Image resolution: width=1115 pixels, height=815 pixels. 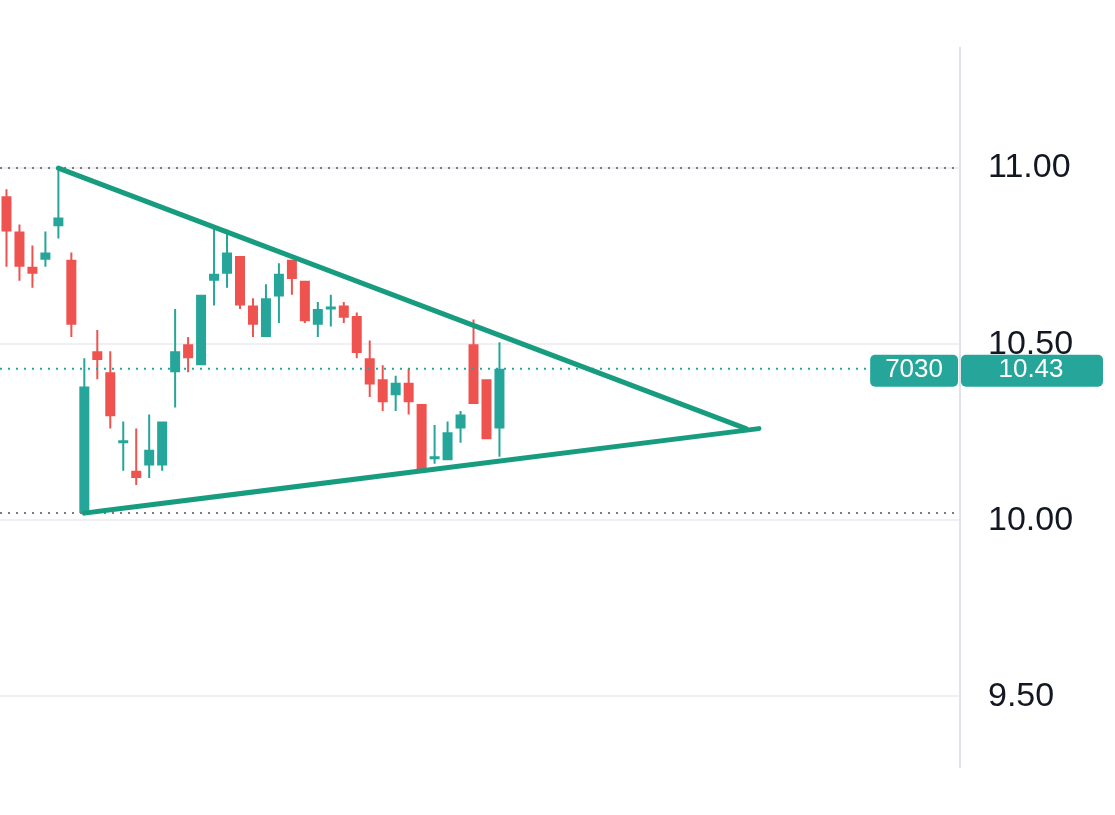 I want to click on y-tick-label: 11.00, so click(x=1029, y=165).